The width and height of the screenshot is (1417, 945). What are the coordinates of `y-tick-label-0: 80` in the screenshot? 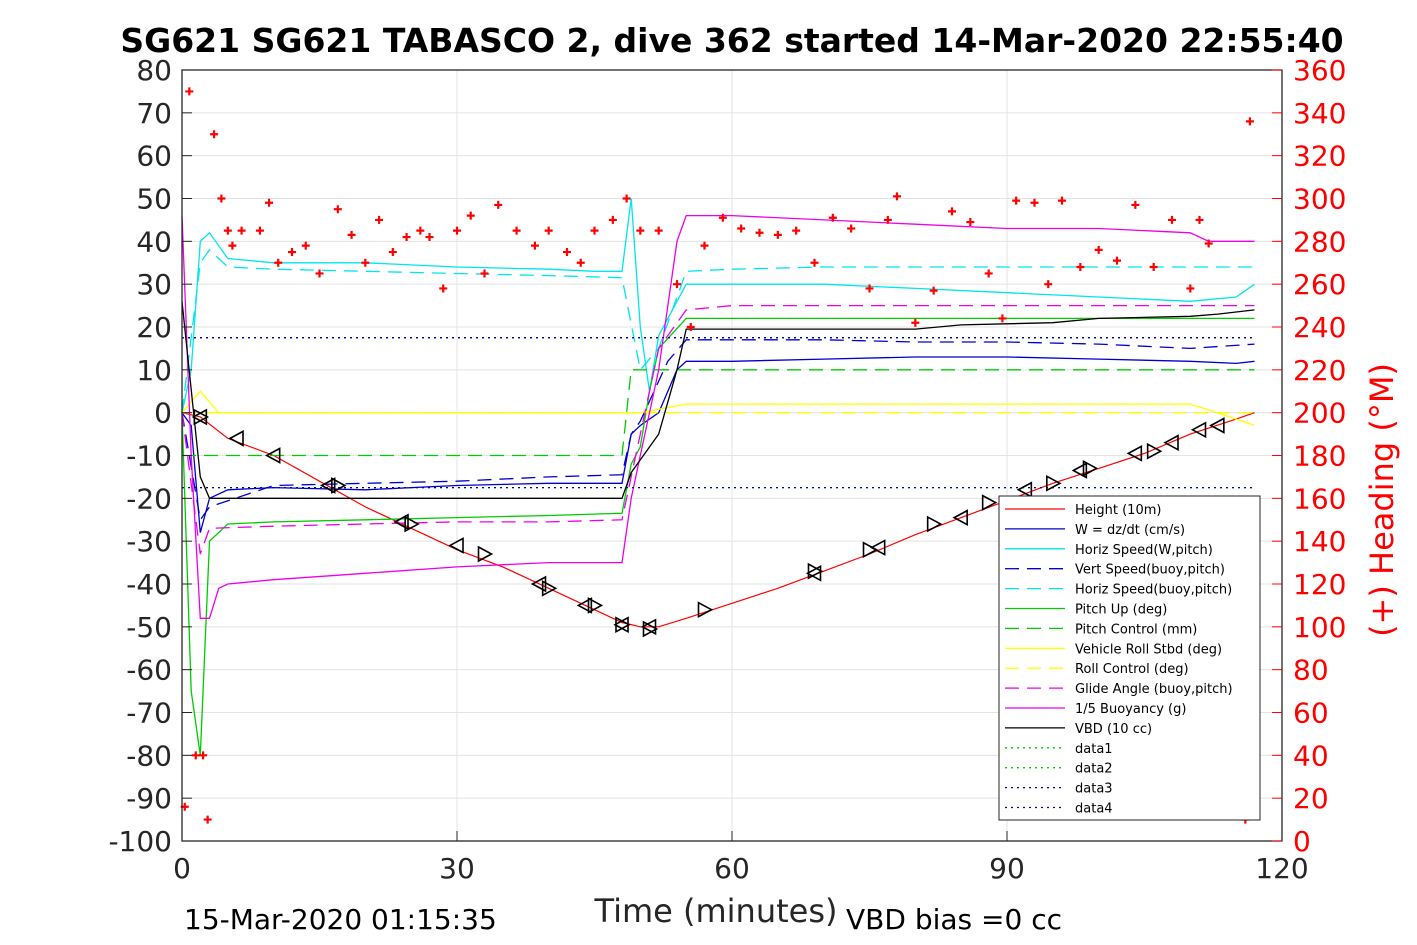 It's located at (154, 70).